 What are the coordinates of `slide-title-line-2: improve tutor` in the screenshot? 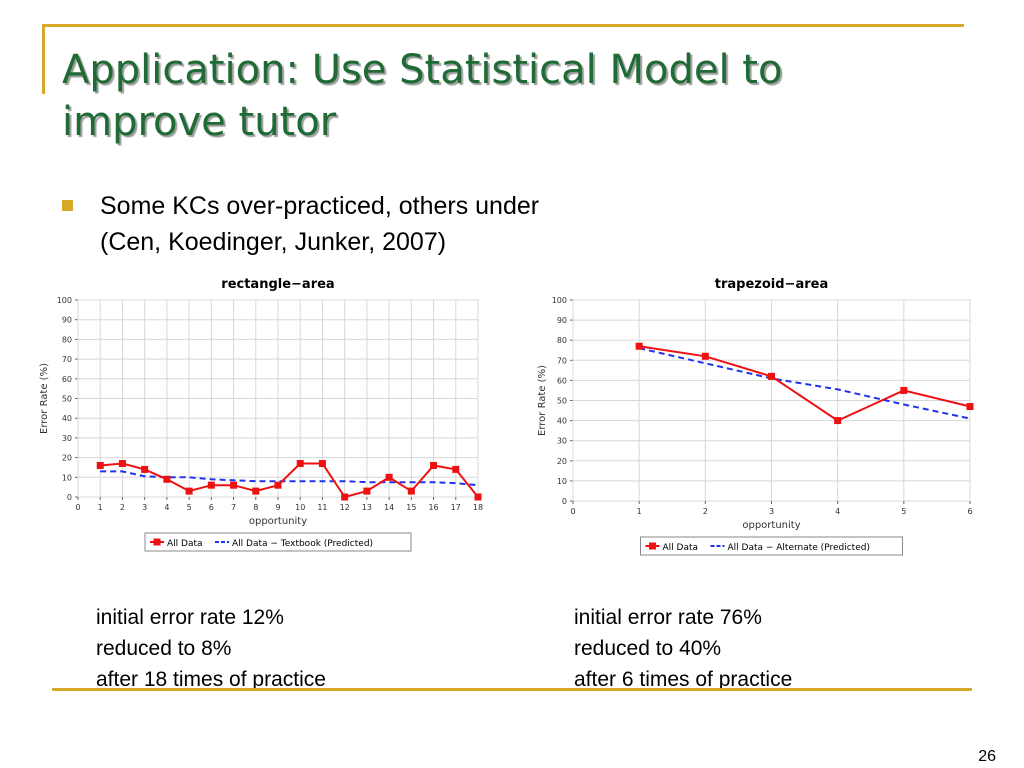 It's located at (199, 122).